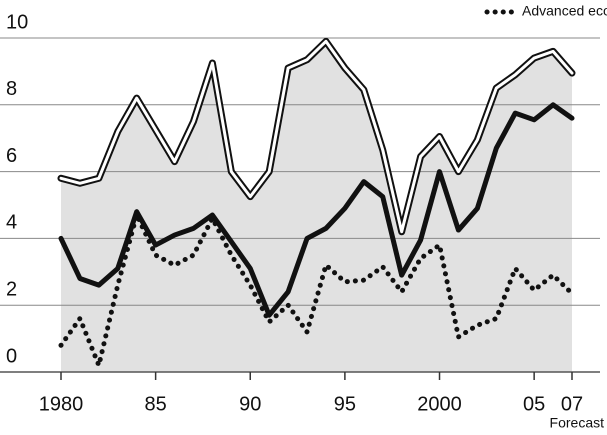 This screenshot has width=607, height=435. What do you see at coordinates (534, 404) in the screenshot?
I see `x-tick-label: 05` at bounding box center [534, 404].